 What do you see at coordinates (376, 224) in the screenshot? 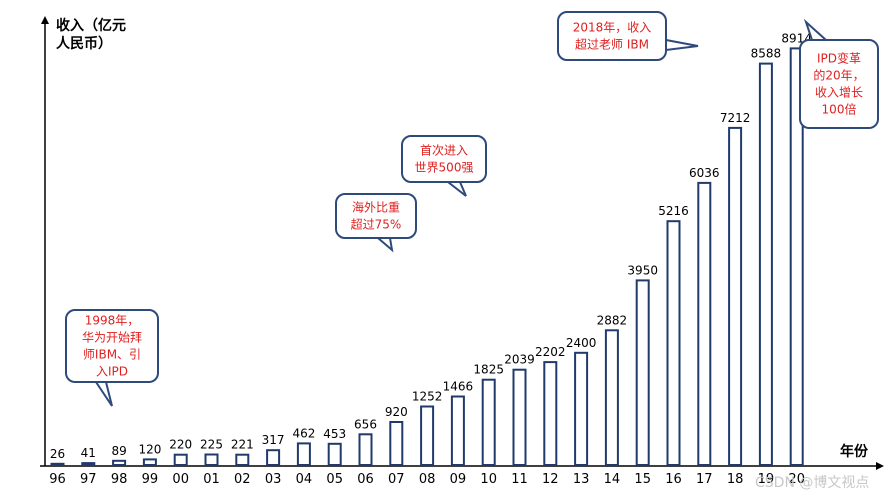
I see `callout-text-line: 超过75%` at bounding box center [376, 224].